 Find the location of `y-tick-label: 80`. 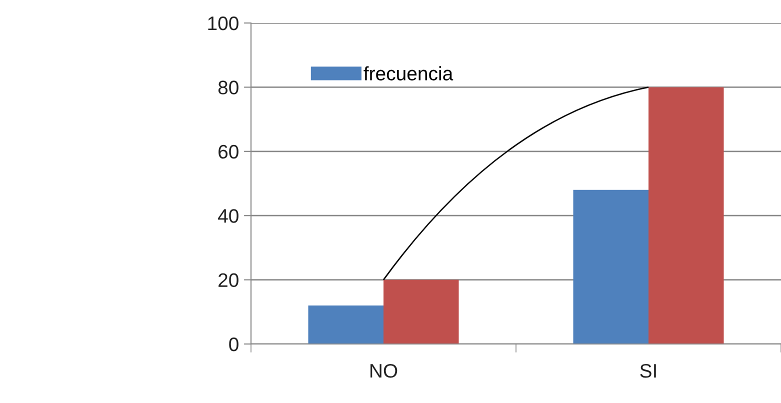

y-tick-label: 80 is located at coordinates (228, 87).